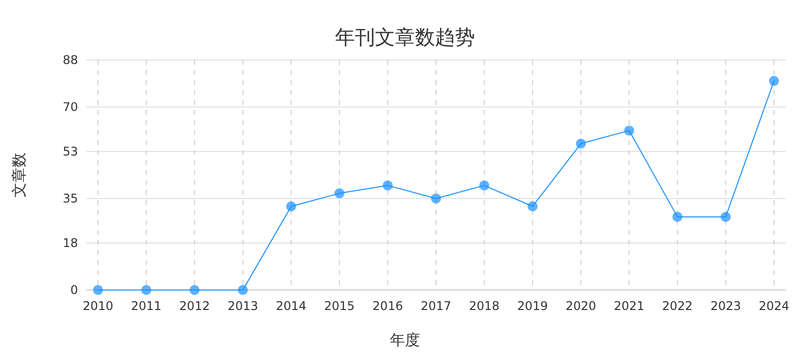  What do you see at coordinates (70, 243) in the screenshot?
I see `y-tick-label: 18` at bounding box center [70, 243].